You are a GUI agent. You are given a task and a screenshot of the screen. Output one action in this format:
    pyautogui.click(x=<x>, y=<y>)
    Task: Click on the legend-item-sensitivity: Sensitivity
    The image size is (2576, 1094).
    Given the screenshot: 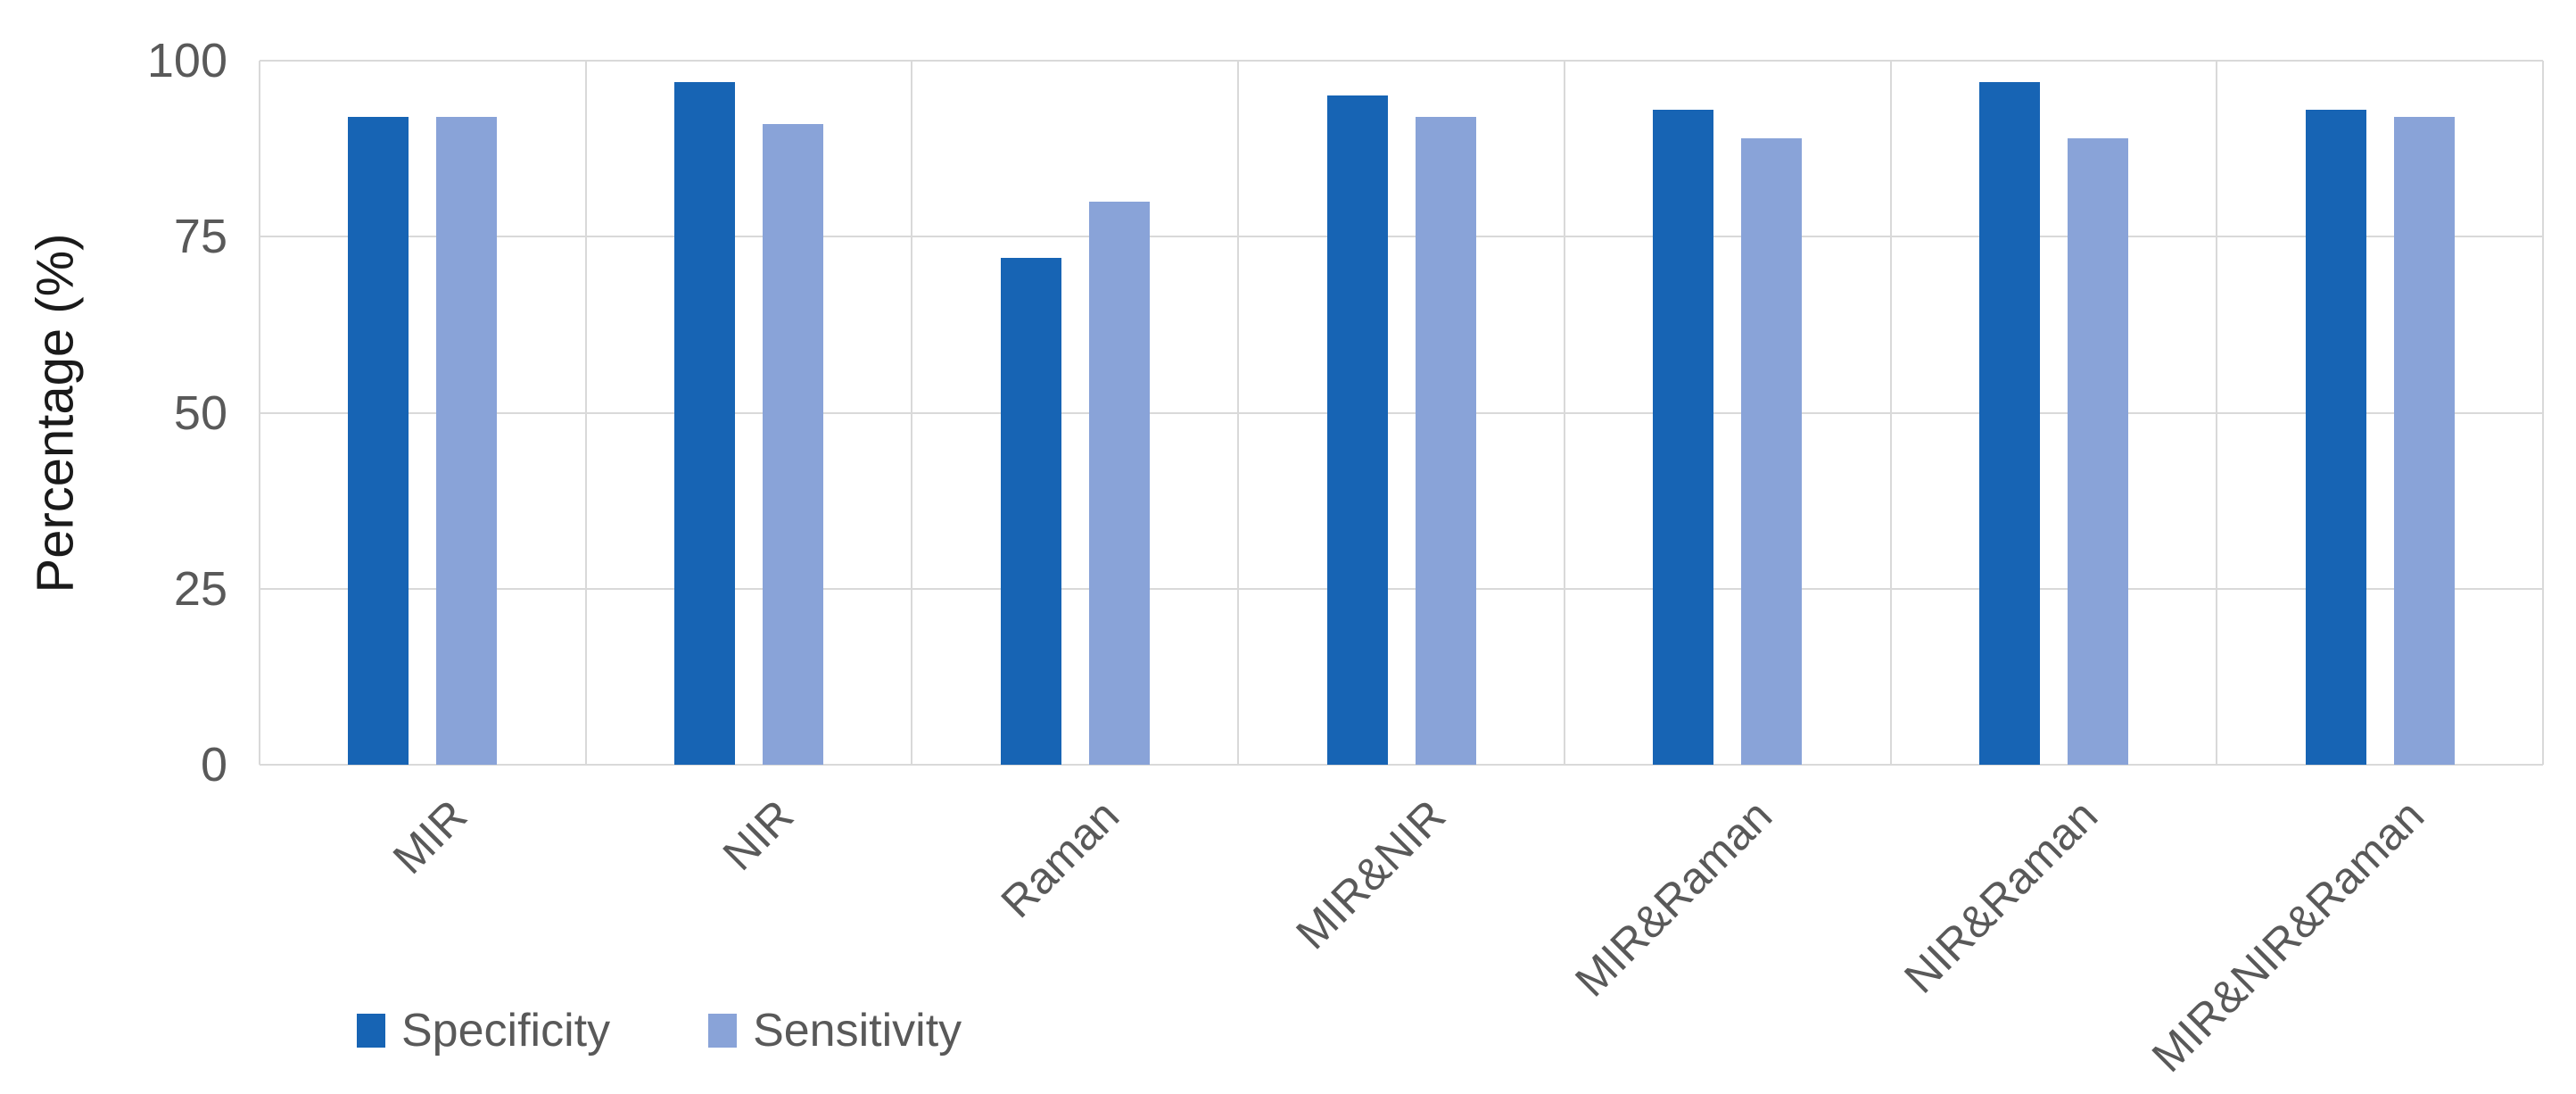 What is the action you would take?
    pyautogui.click(x=835, y=1031)
    